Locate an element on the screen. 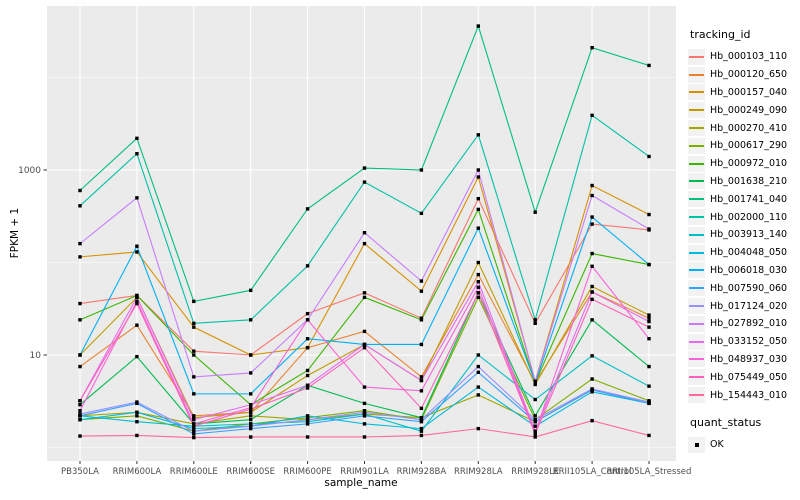 The height and width of the screenshot is (500, 800). legend-entry: Hb_000120_650 is located at coordinates (744, 75).